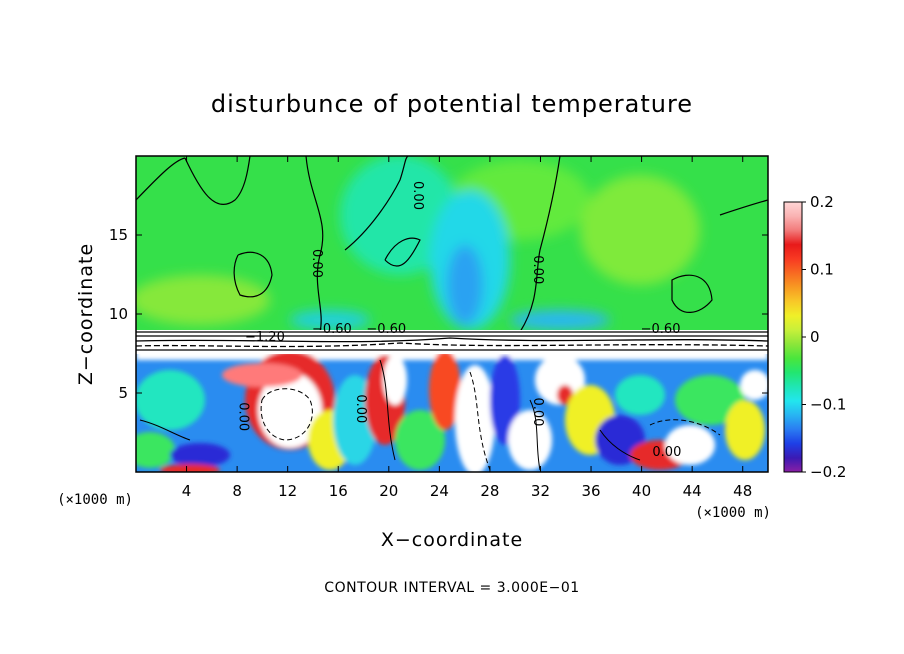 The width and height of the screenshot is (904, 654). What do you see at coordinates (265, 337) in the screenshot?
I see `contour-label: −1.20` at bounding box center [265, 337].